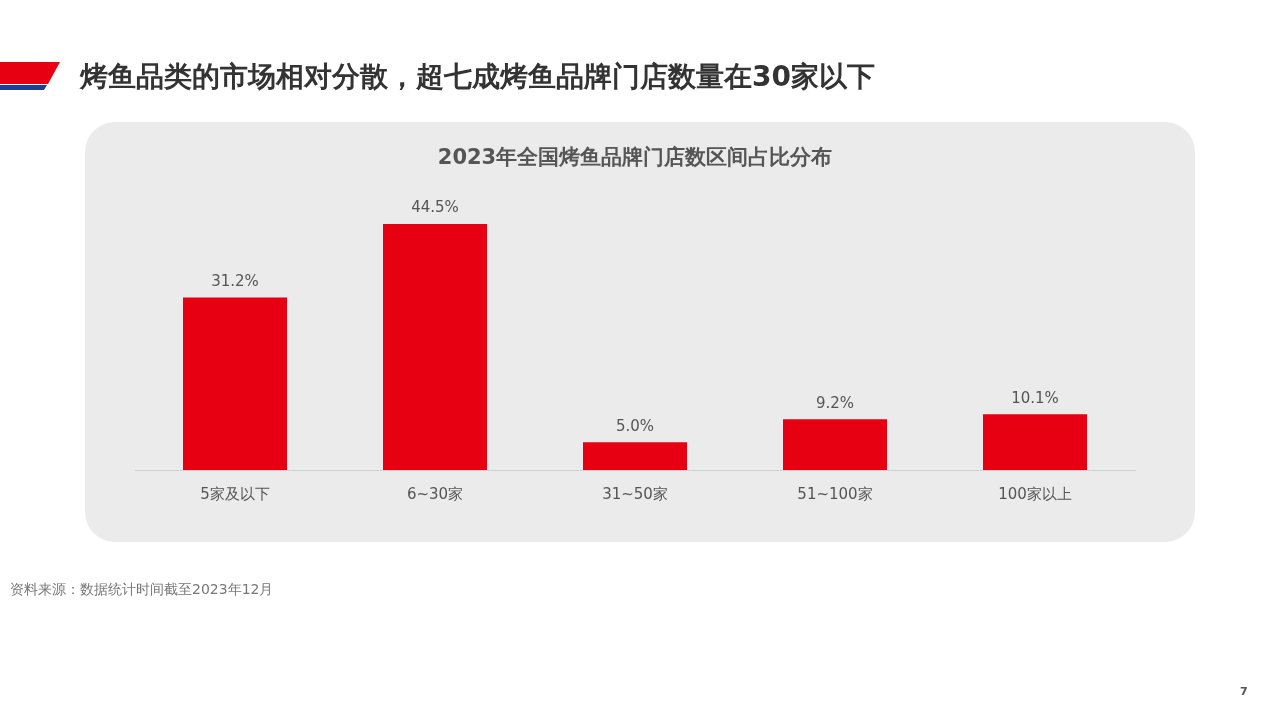  What do you see at coordinates (477, 77) in the screenshot?
I see `chart-title: 烤鱼品类的市场相对分散，超七成烤鱼品牌门店数量在30家以下` at bounding box center [477, 77].